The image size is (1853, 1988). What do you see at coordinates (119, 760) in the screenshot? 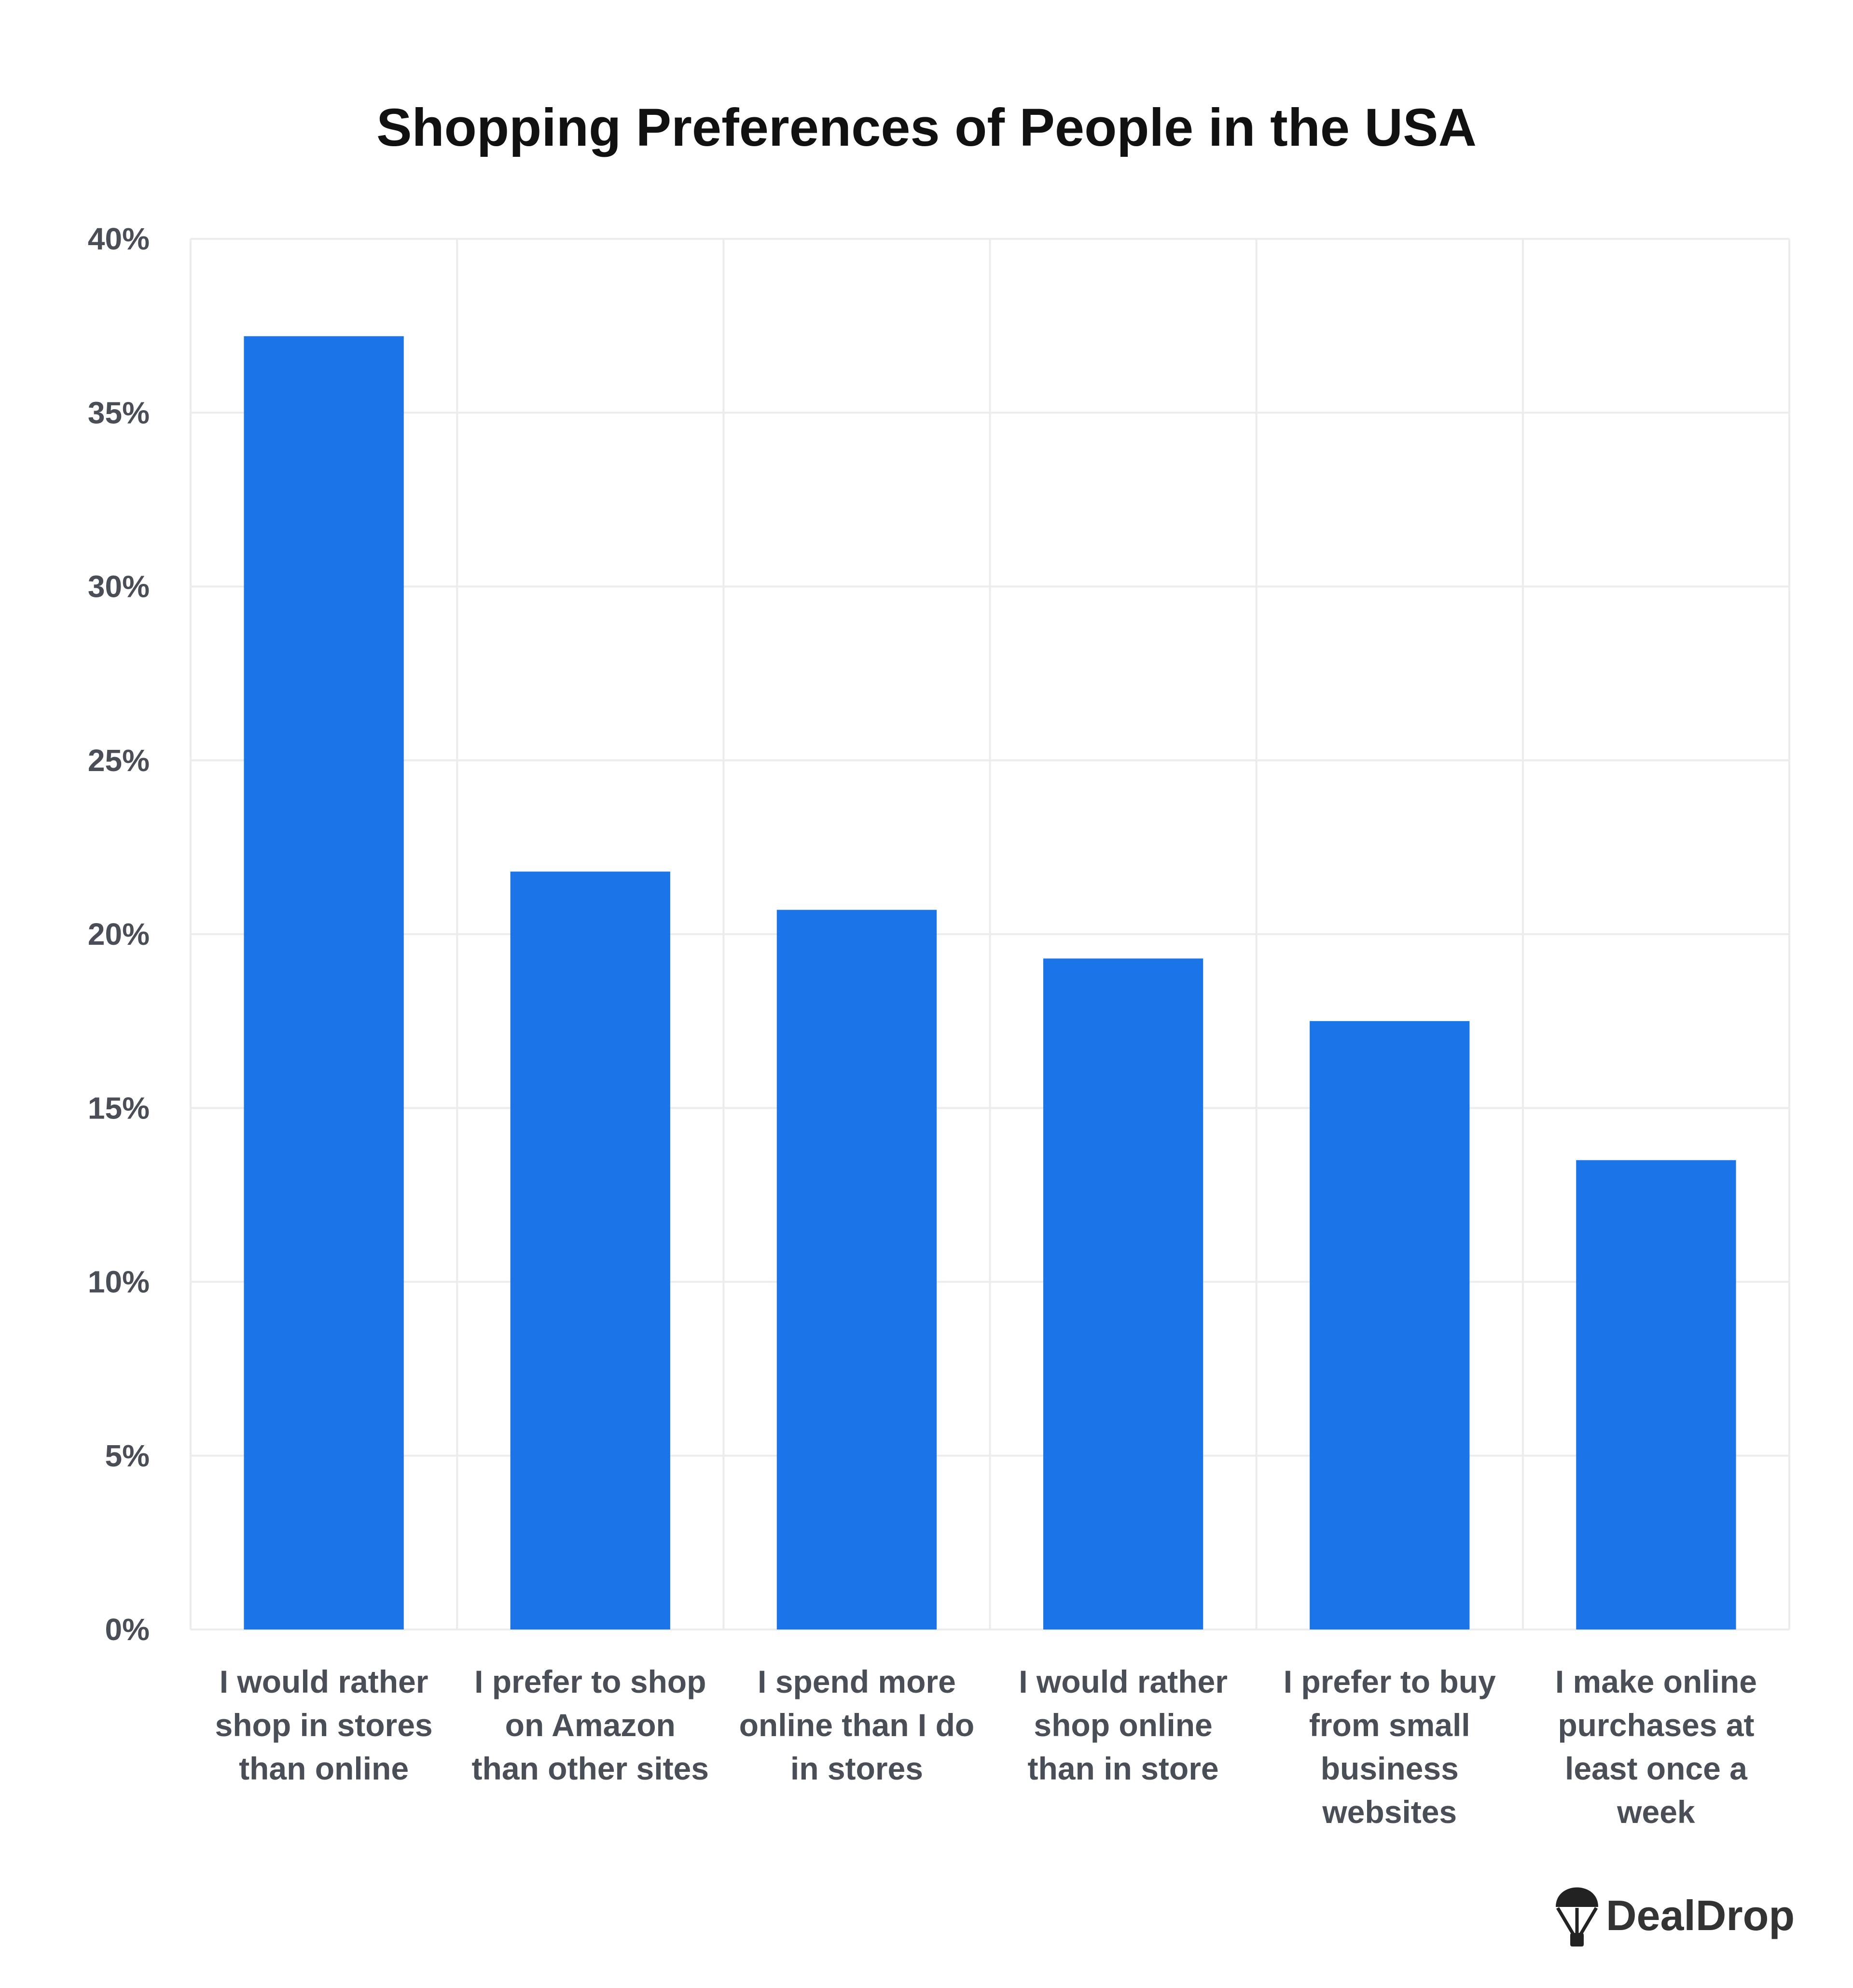
I see `y-tick-label: 25%` at bounding box center [119, 760].